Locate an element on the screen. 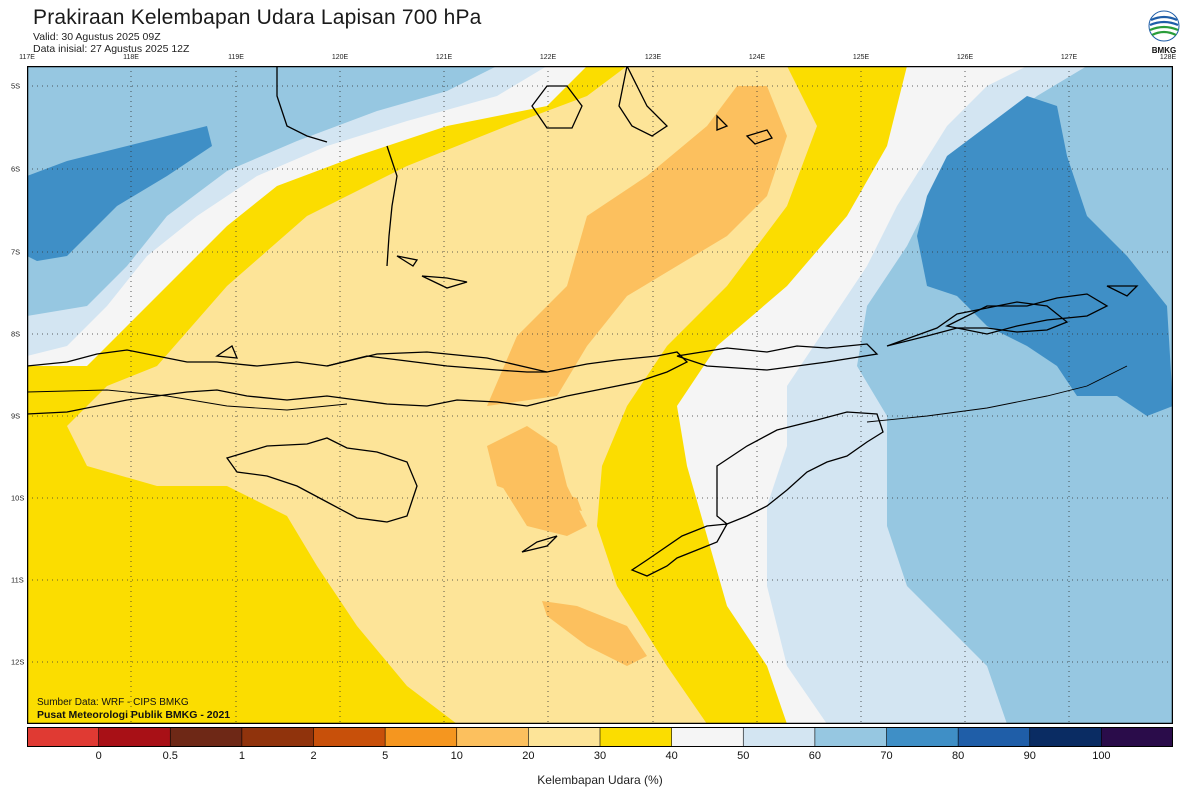  lon-label: 120E is located at coordinates (340, 57).